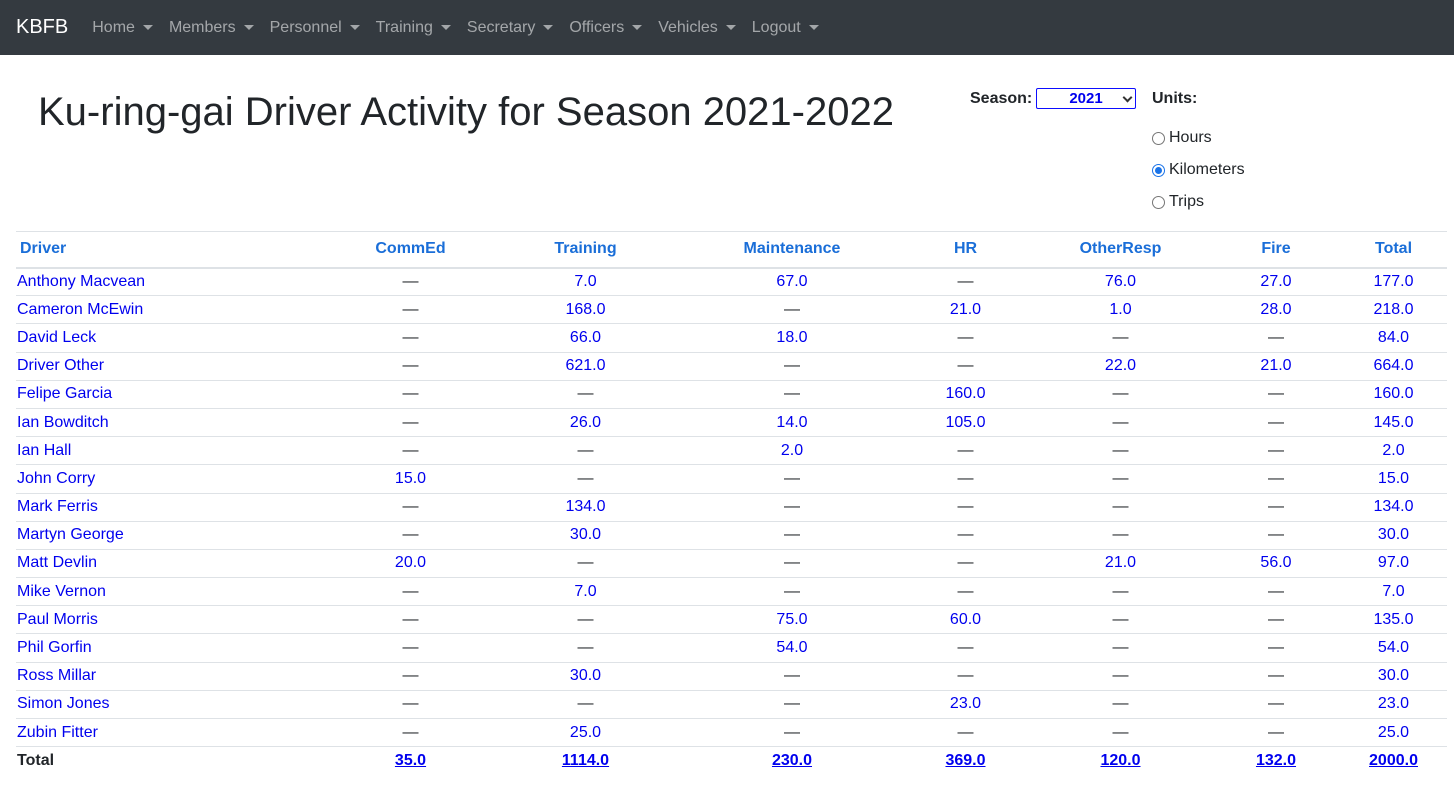 The image size is (1454, 796). What do you see at coordinates (585, 507) in the screenshot?
I see `cell-training: 134.0` at bounding box center [585, 507].